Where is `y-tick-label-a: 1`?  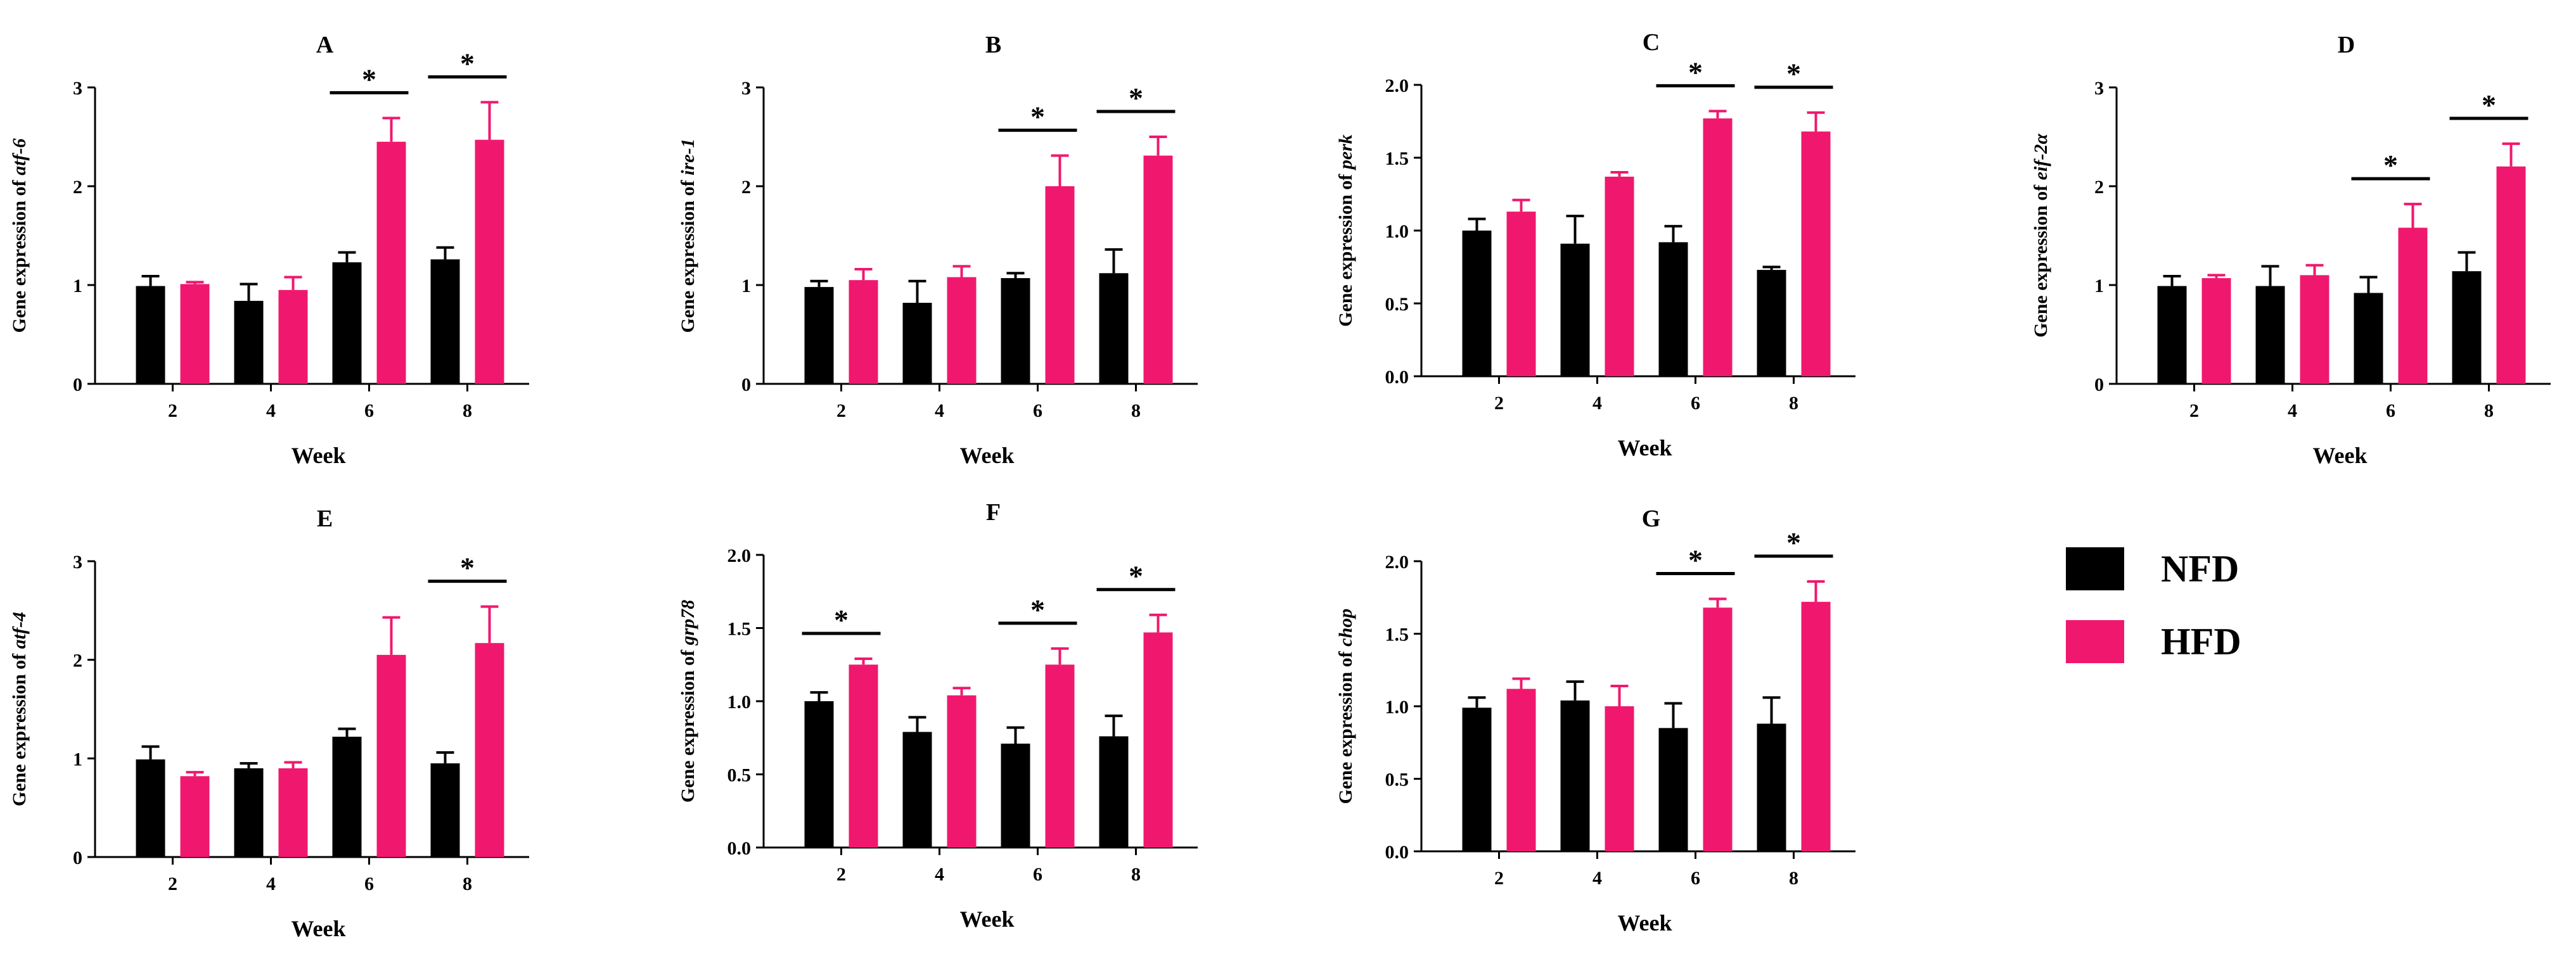
y-tick-label-a: 1 is located at coordinates (77, 286).